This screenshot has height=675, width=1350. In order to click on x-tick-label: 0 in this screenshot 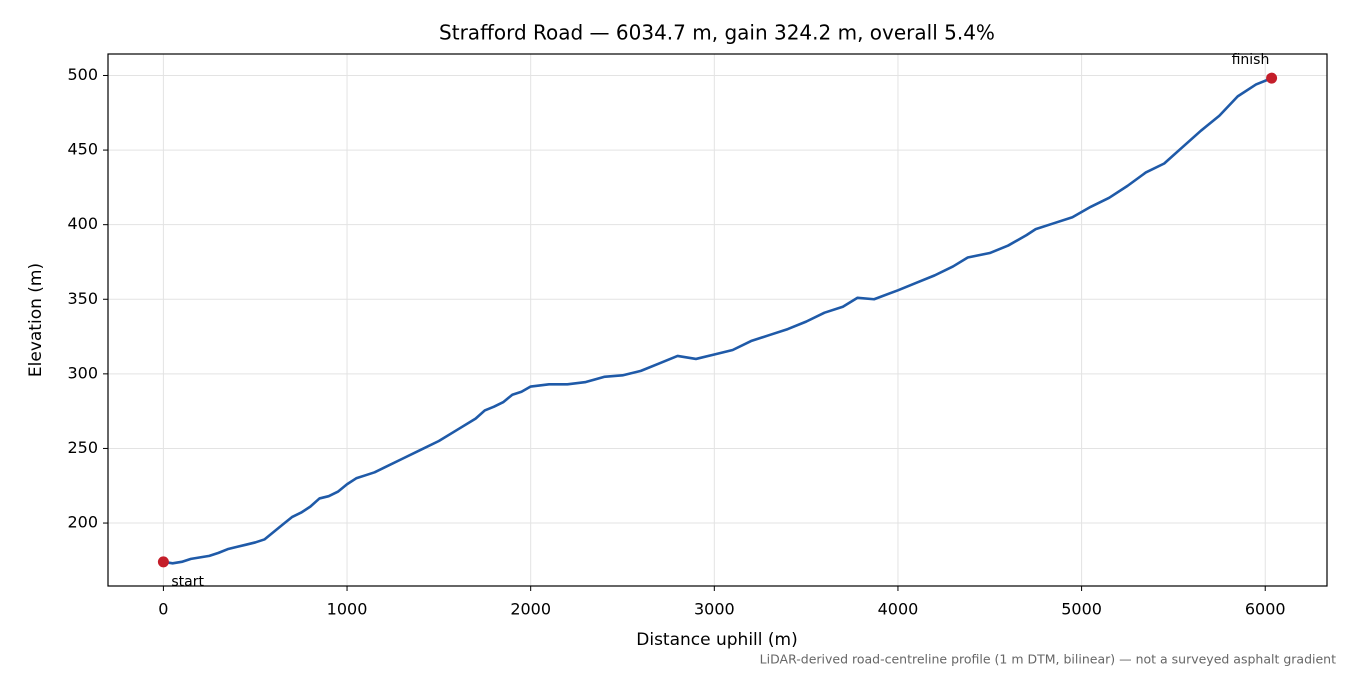, I will do `click(163, 609)`.